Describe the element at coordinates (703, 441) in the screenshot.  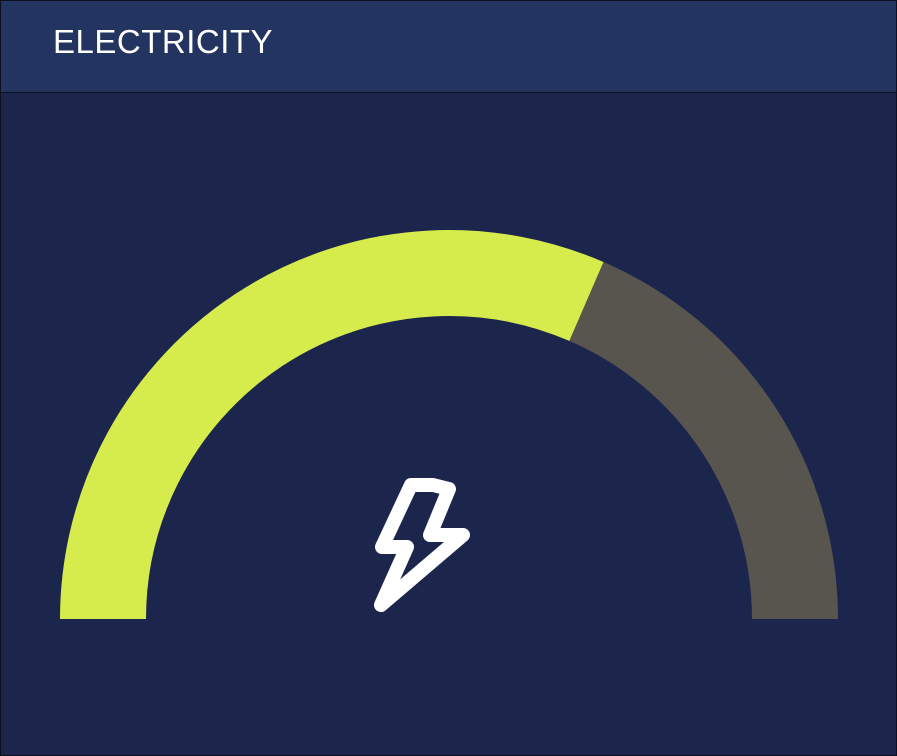
I see `gauge-track` at that location.